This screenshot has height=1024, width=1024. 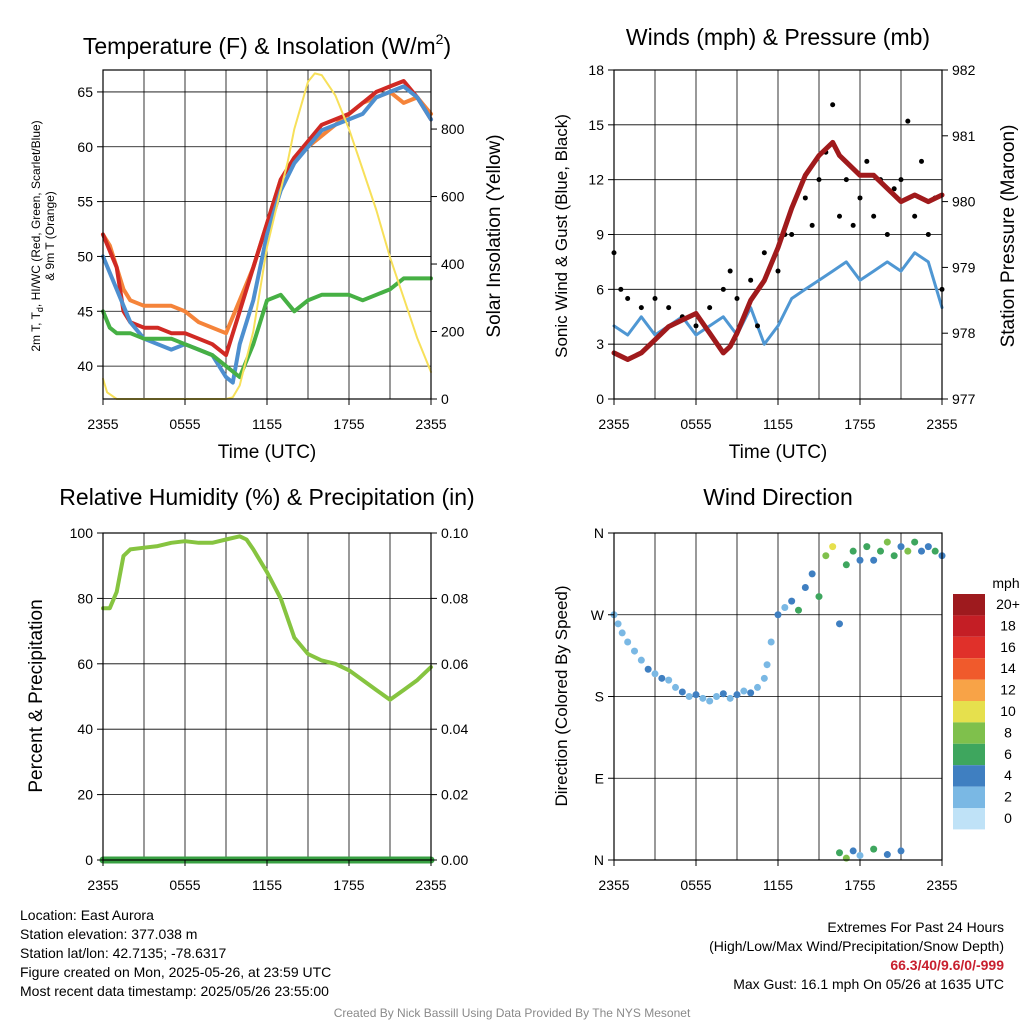 What do you see at coordinates (184, 424) in the screenshot?
I see `temperature-xtick-label: 0555` at bounding box center [184, 424].